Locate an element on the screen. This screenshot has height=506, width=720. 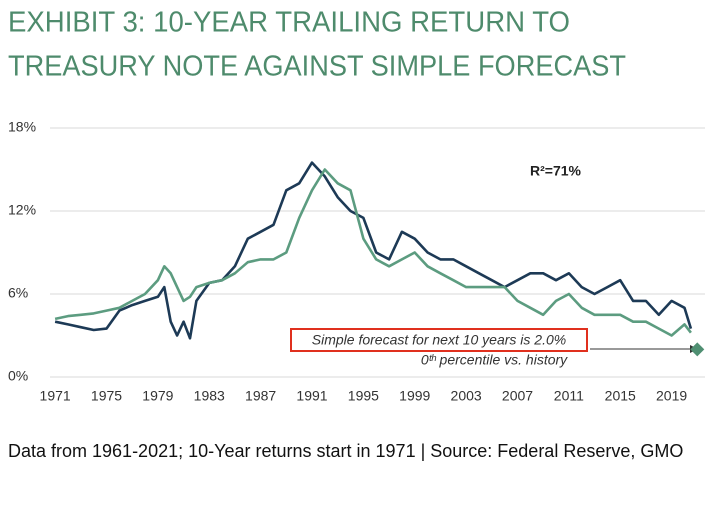
chart-title: TREASURY NOTE AGAINST SIMPLE FORECAST is located at coordinates (317, 67).